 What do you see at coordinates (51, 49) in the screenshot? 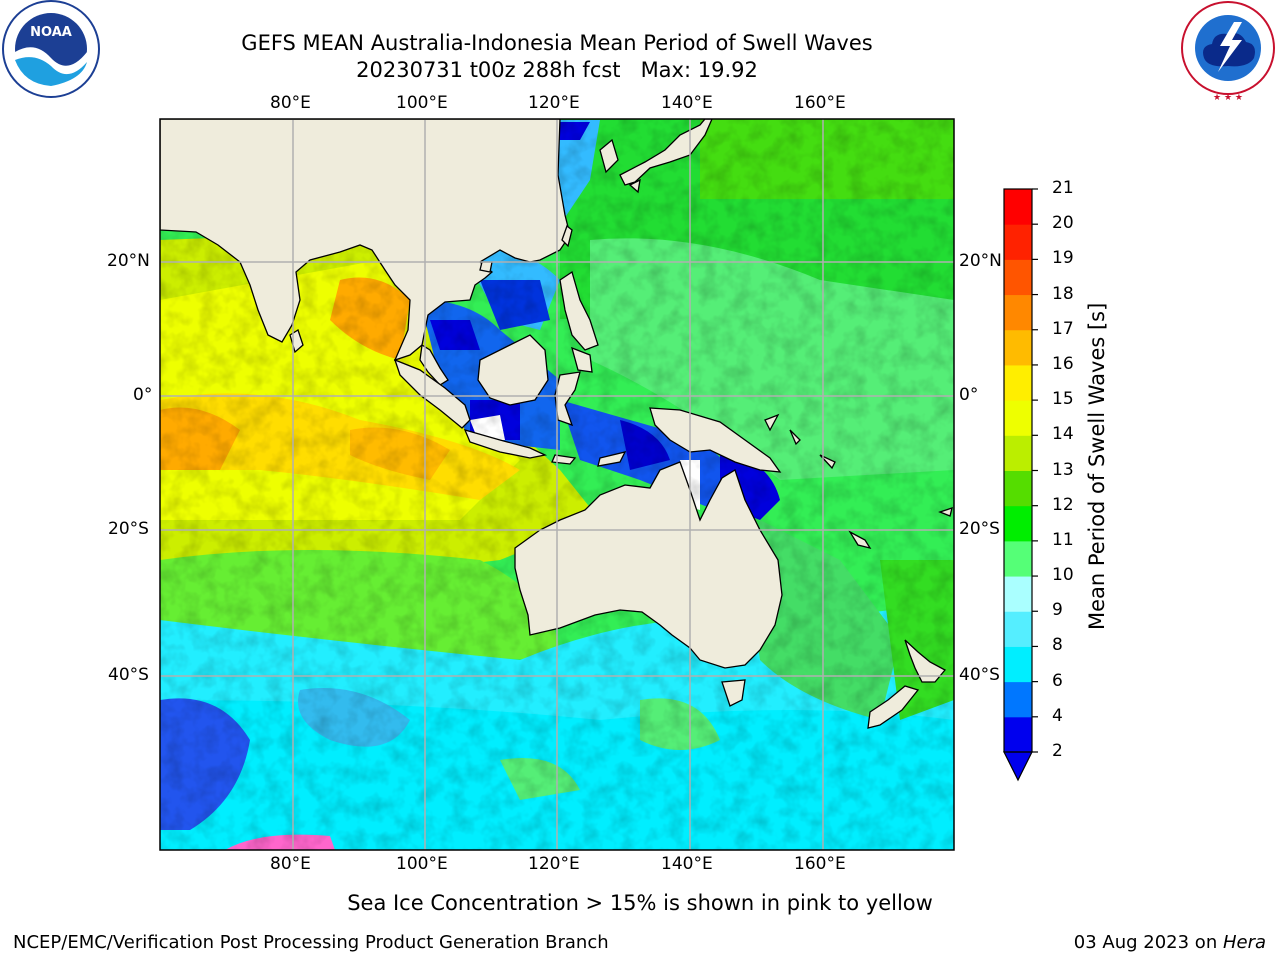
I see `noaa-logo-icon: NOAA` at bounding box center [51, 49].